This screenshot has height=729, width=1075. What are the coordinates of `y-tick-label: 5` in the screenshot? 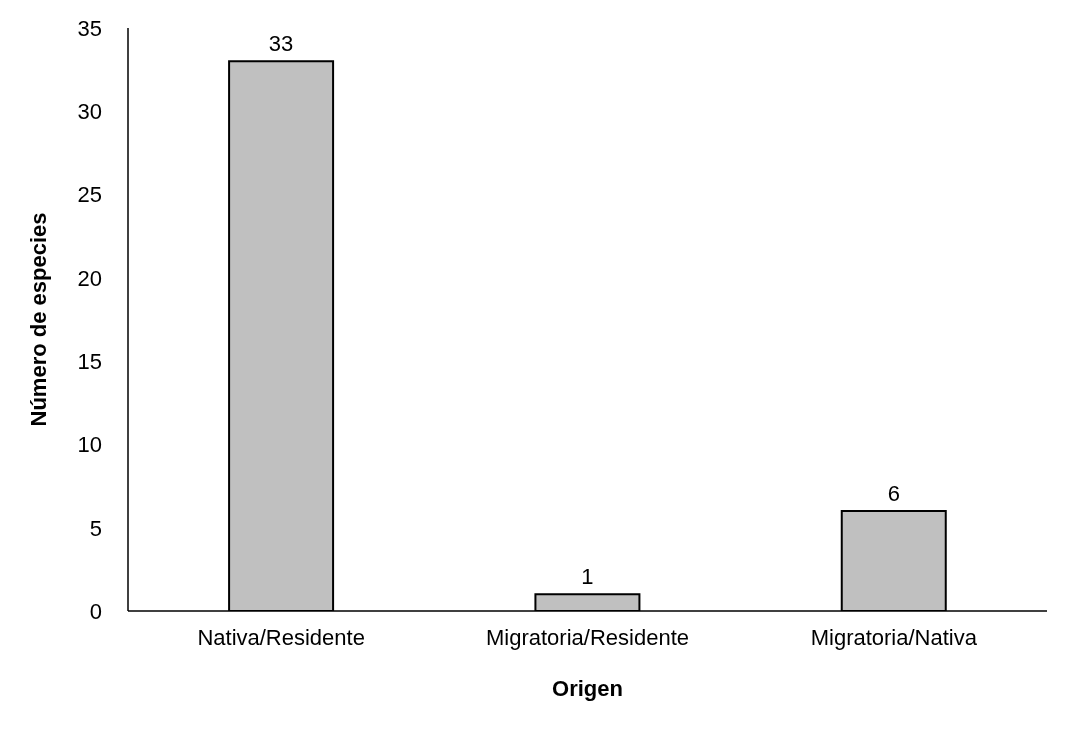 It's located at (95, 528).